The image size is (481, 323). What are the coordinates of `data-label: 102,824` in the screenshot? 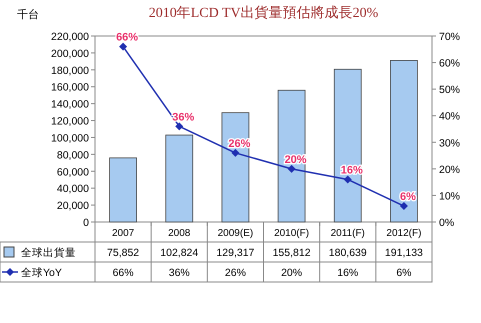 It's located at (179, 253).